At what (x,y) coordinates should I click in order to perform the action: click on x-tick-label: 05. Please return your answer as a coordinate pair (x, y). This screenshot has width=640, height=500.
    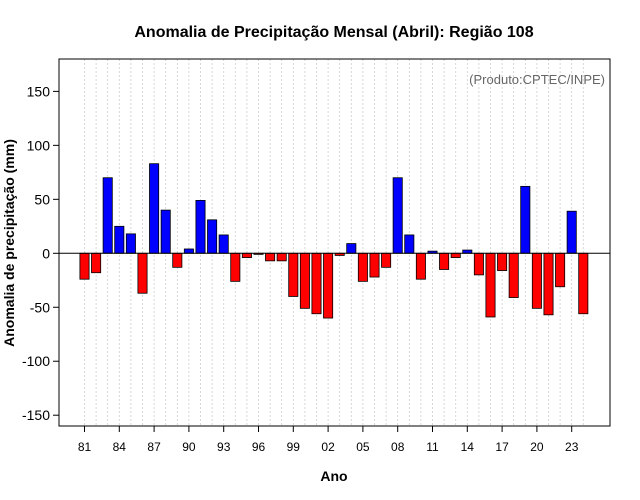
    Looking at the image, I should click on (363, 447).